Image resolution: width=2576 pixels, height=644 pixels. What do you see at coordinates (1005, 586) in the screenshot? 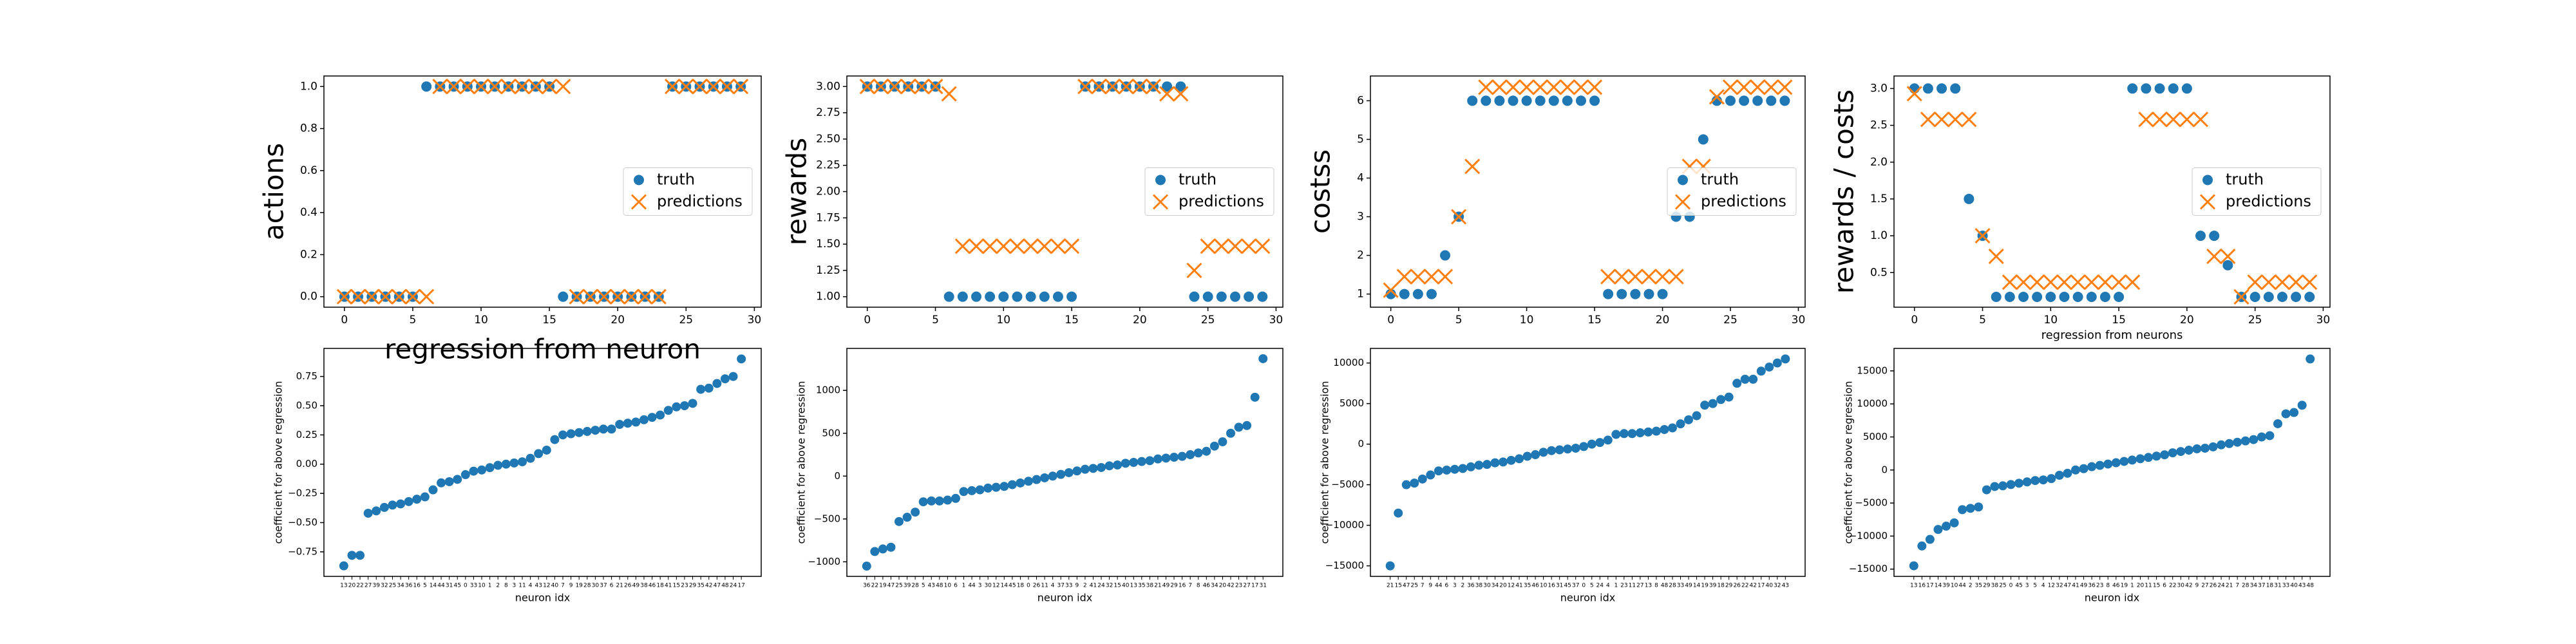
I see `x-tick-label: 14` at bounding box center [1005, 586].